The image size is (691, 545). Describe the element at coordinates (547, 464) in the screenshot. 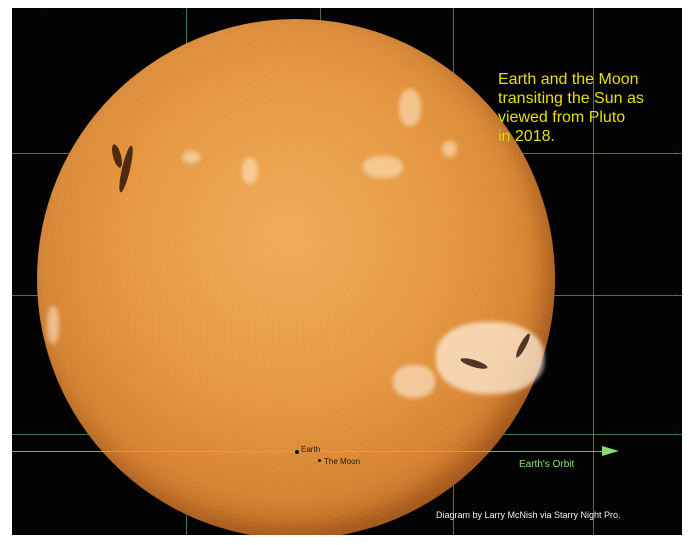

I see `earth-orbit-label: Earth's Orbit` at that location.